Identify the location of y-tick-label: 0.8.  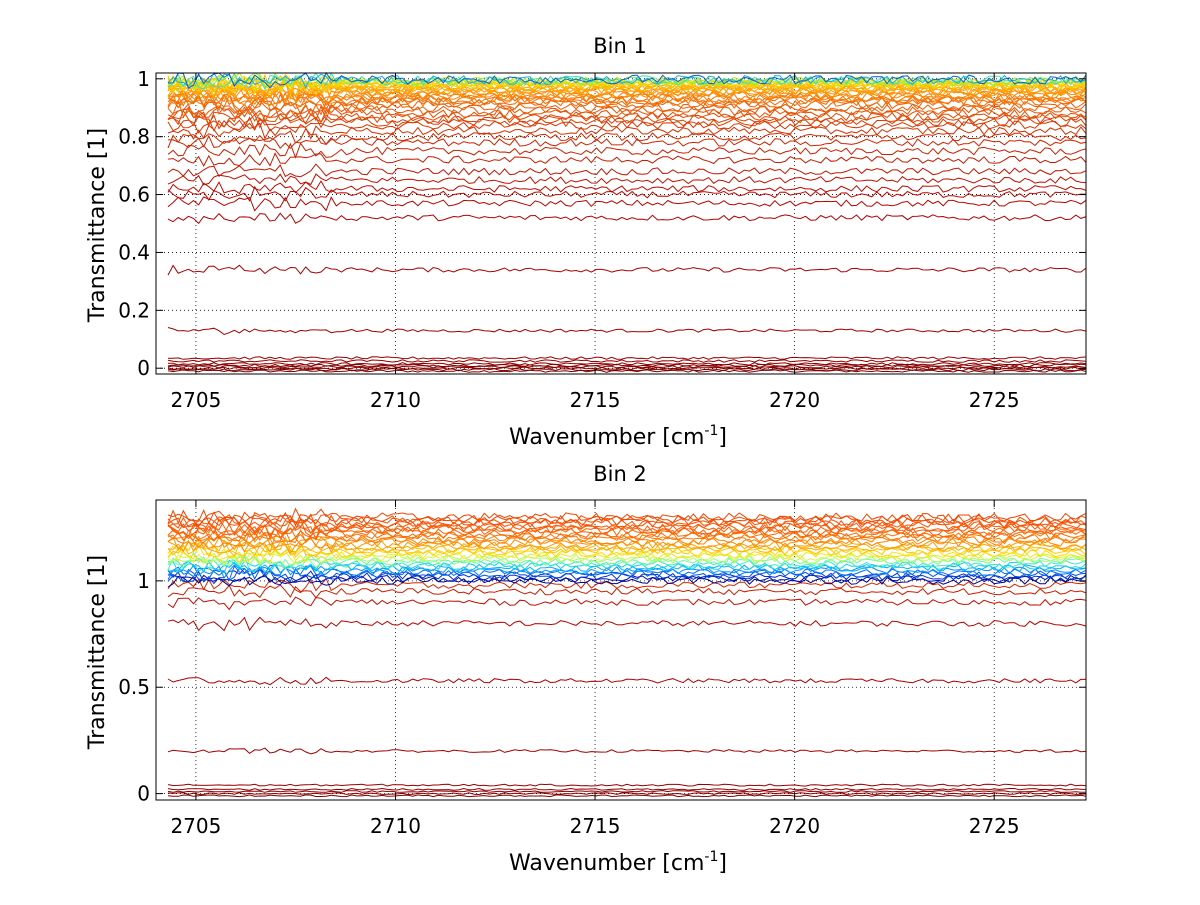
(134, 137).